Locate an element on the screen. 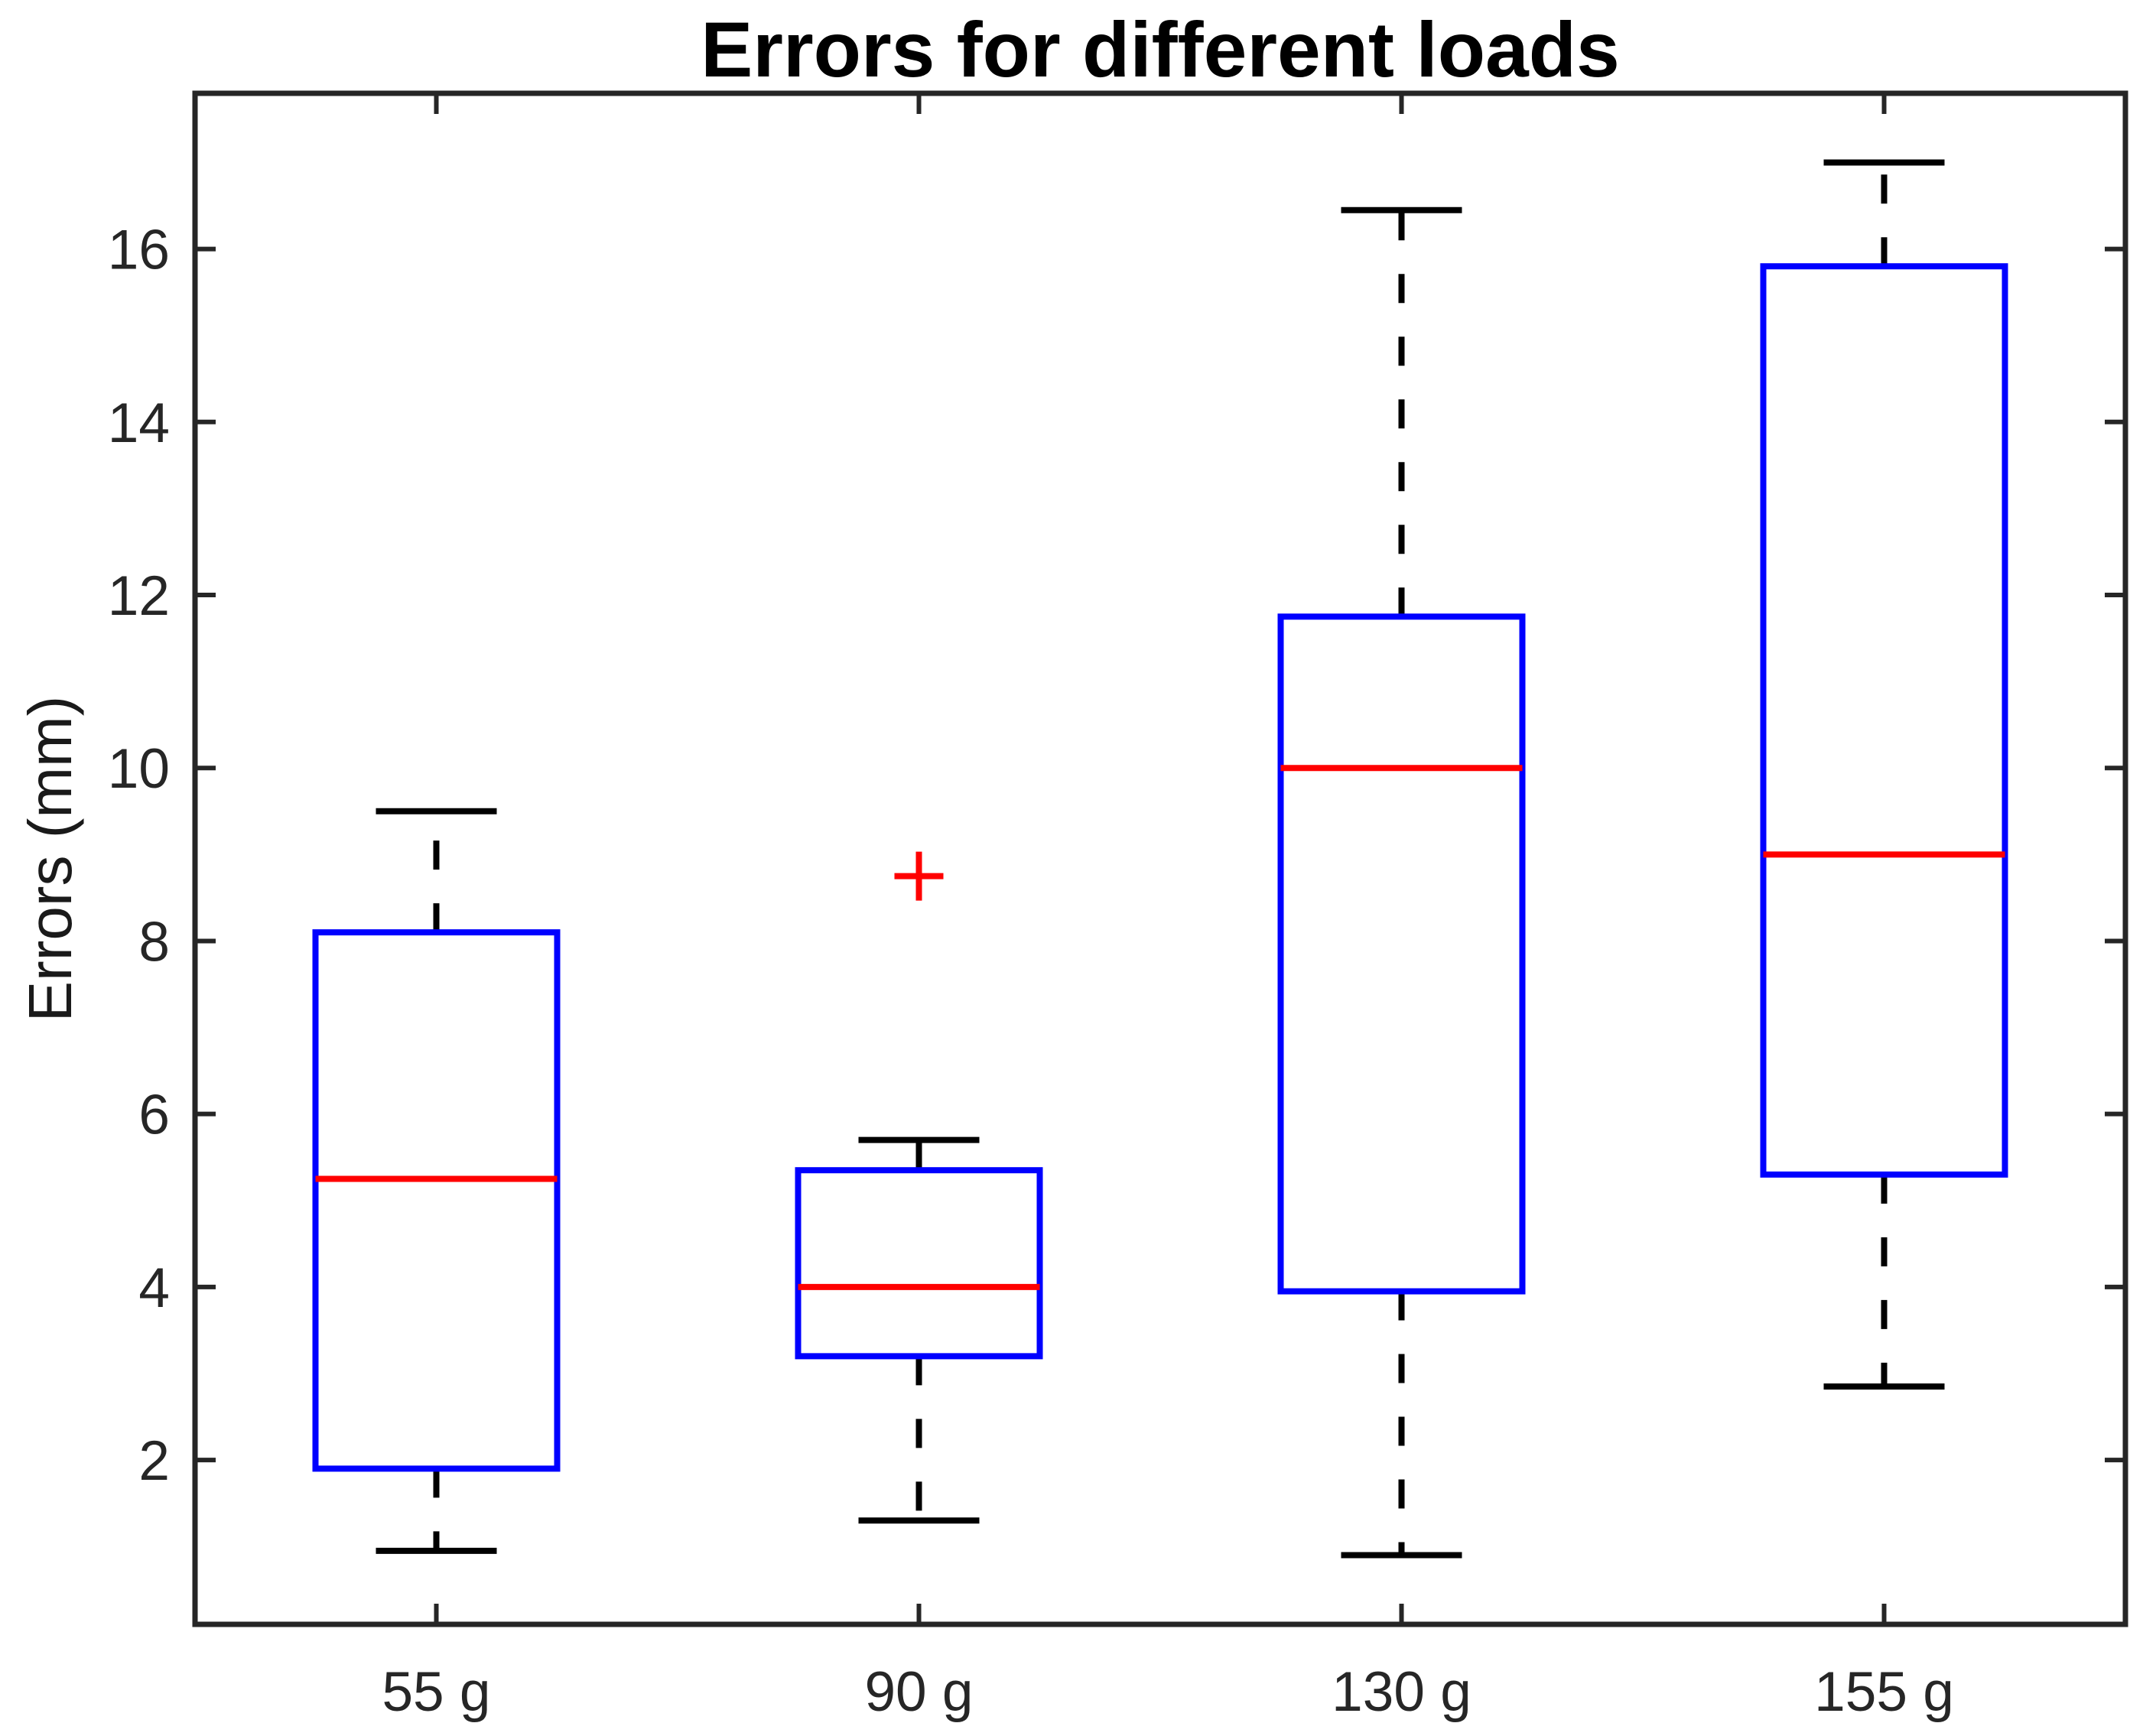  y-tick-label-14: 14 is located at coordinates (139, 423).